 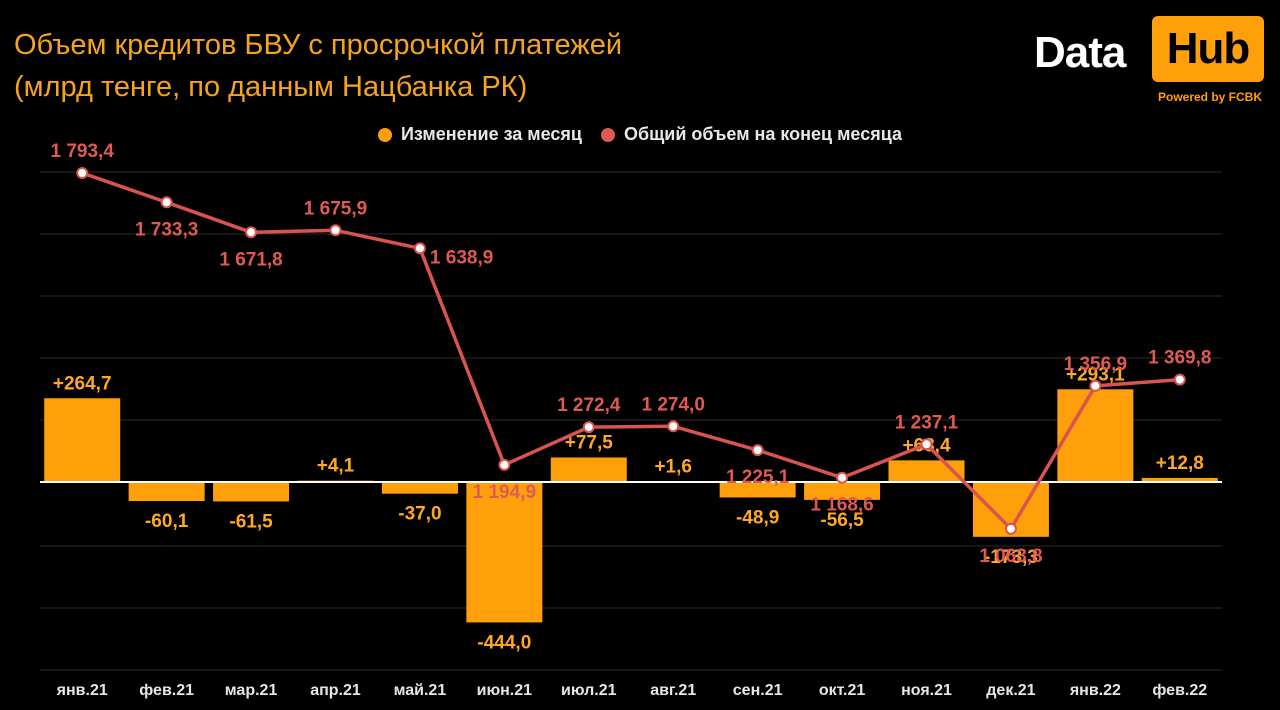 I want to click on x-tick-label-6: июл.21, so click(x=589, y=690).